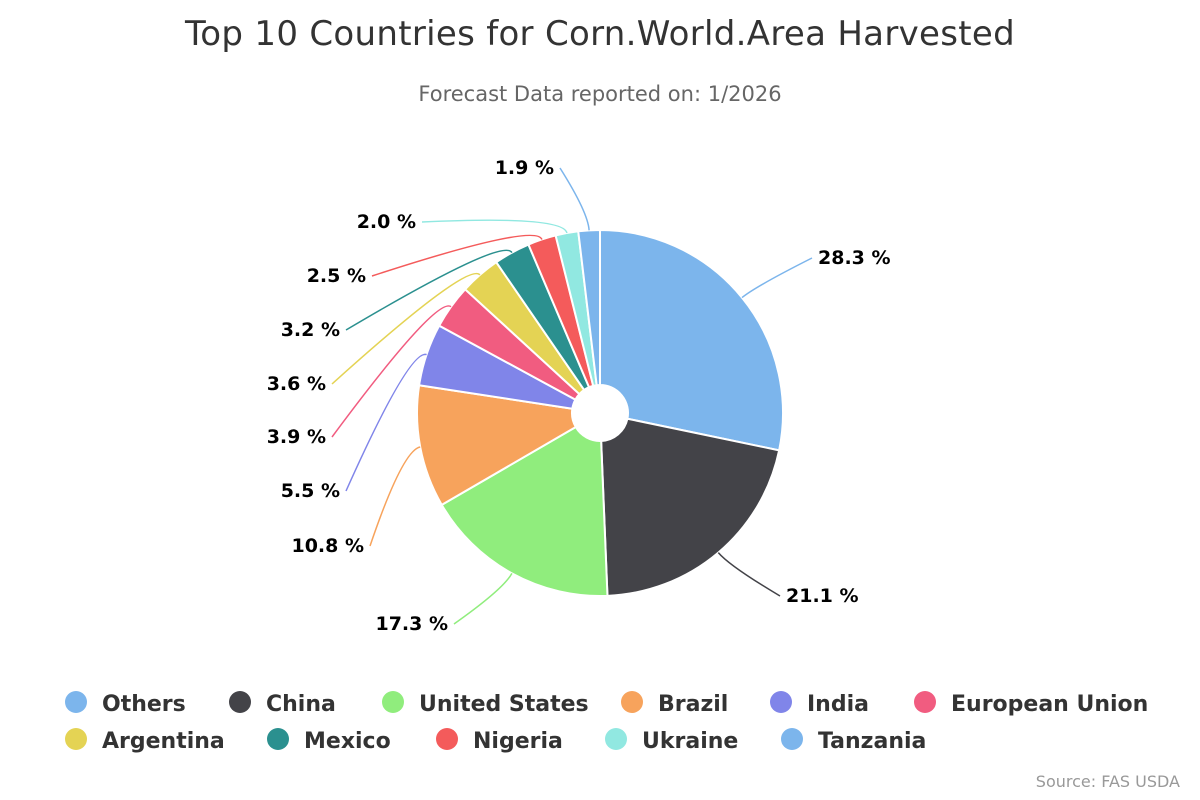  I want to click on legend-item-argentina: Argentina, so click(145, 741).